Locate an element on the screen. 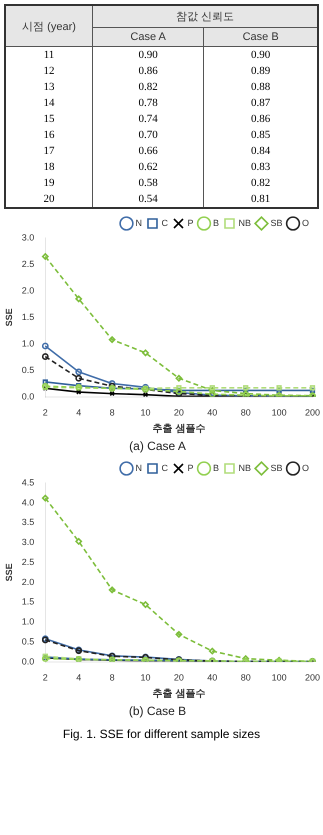 The width and height of the screenshot is (323, 835). data-label: 0.89 is located at coordinates (261, 71).